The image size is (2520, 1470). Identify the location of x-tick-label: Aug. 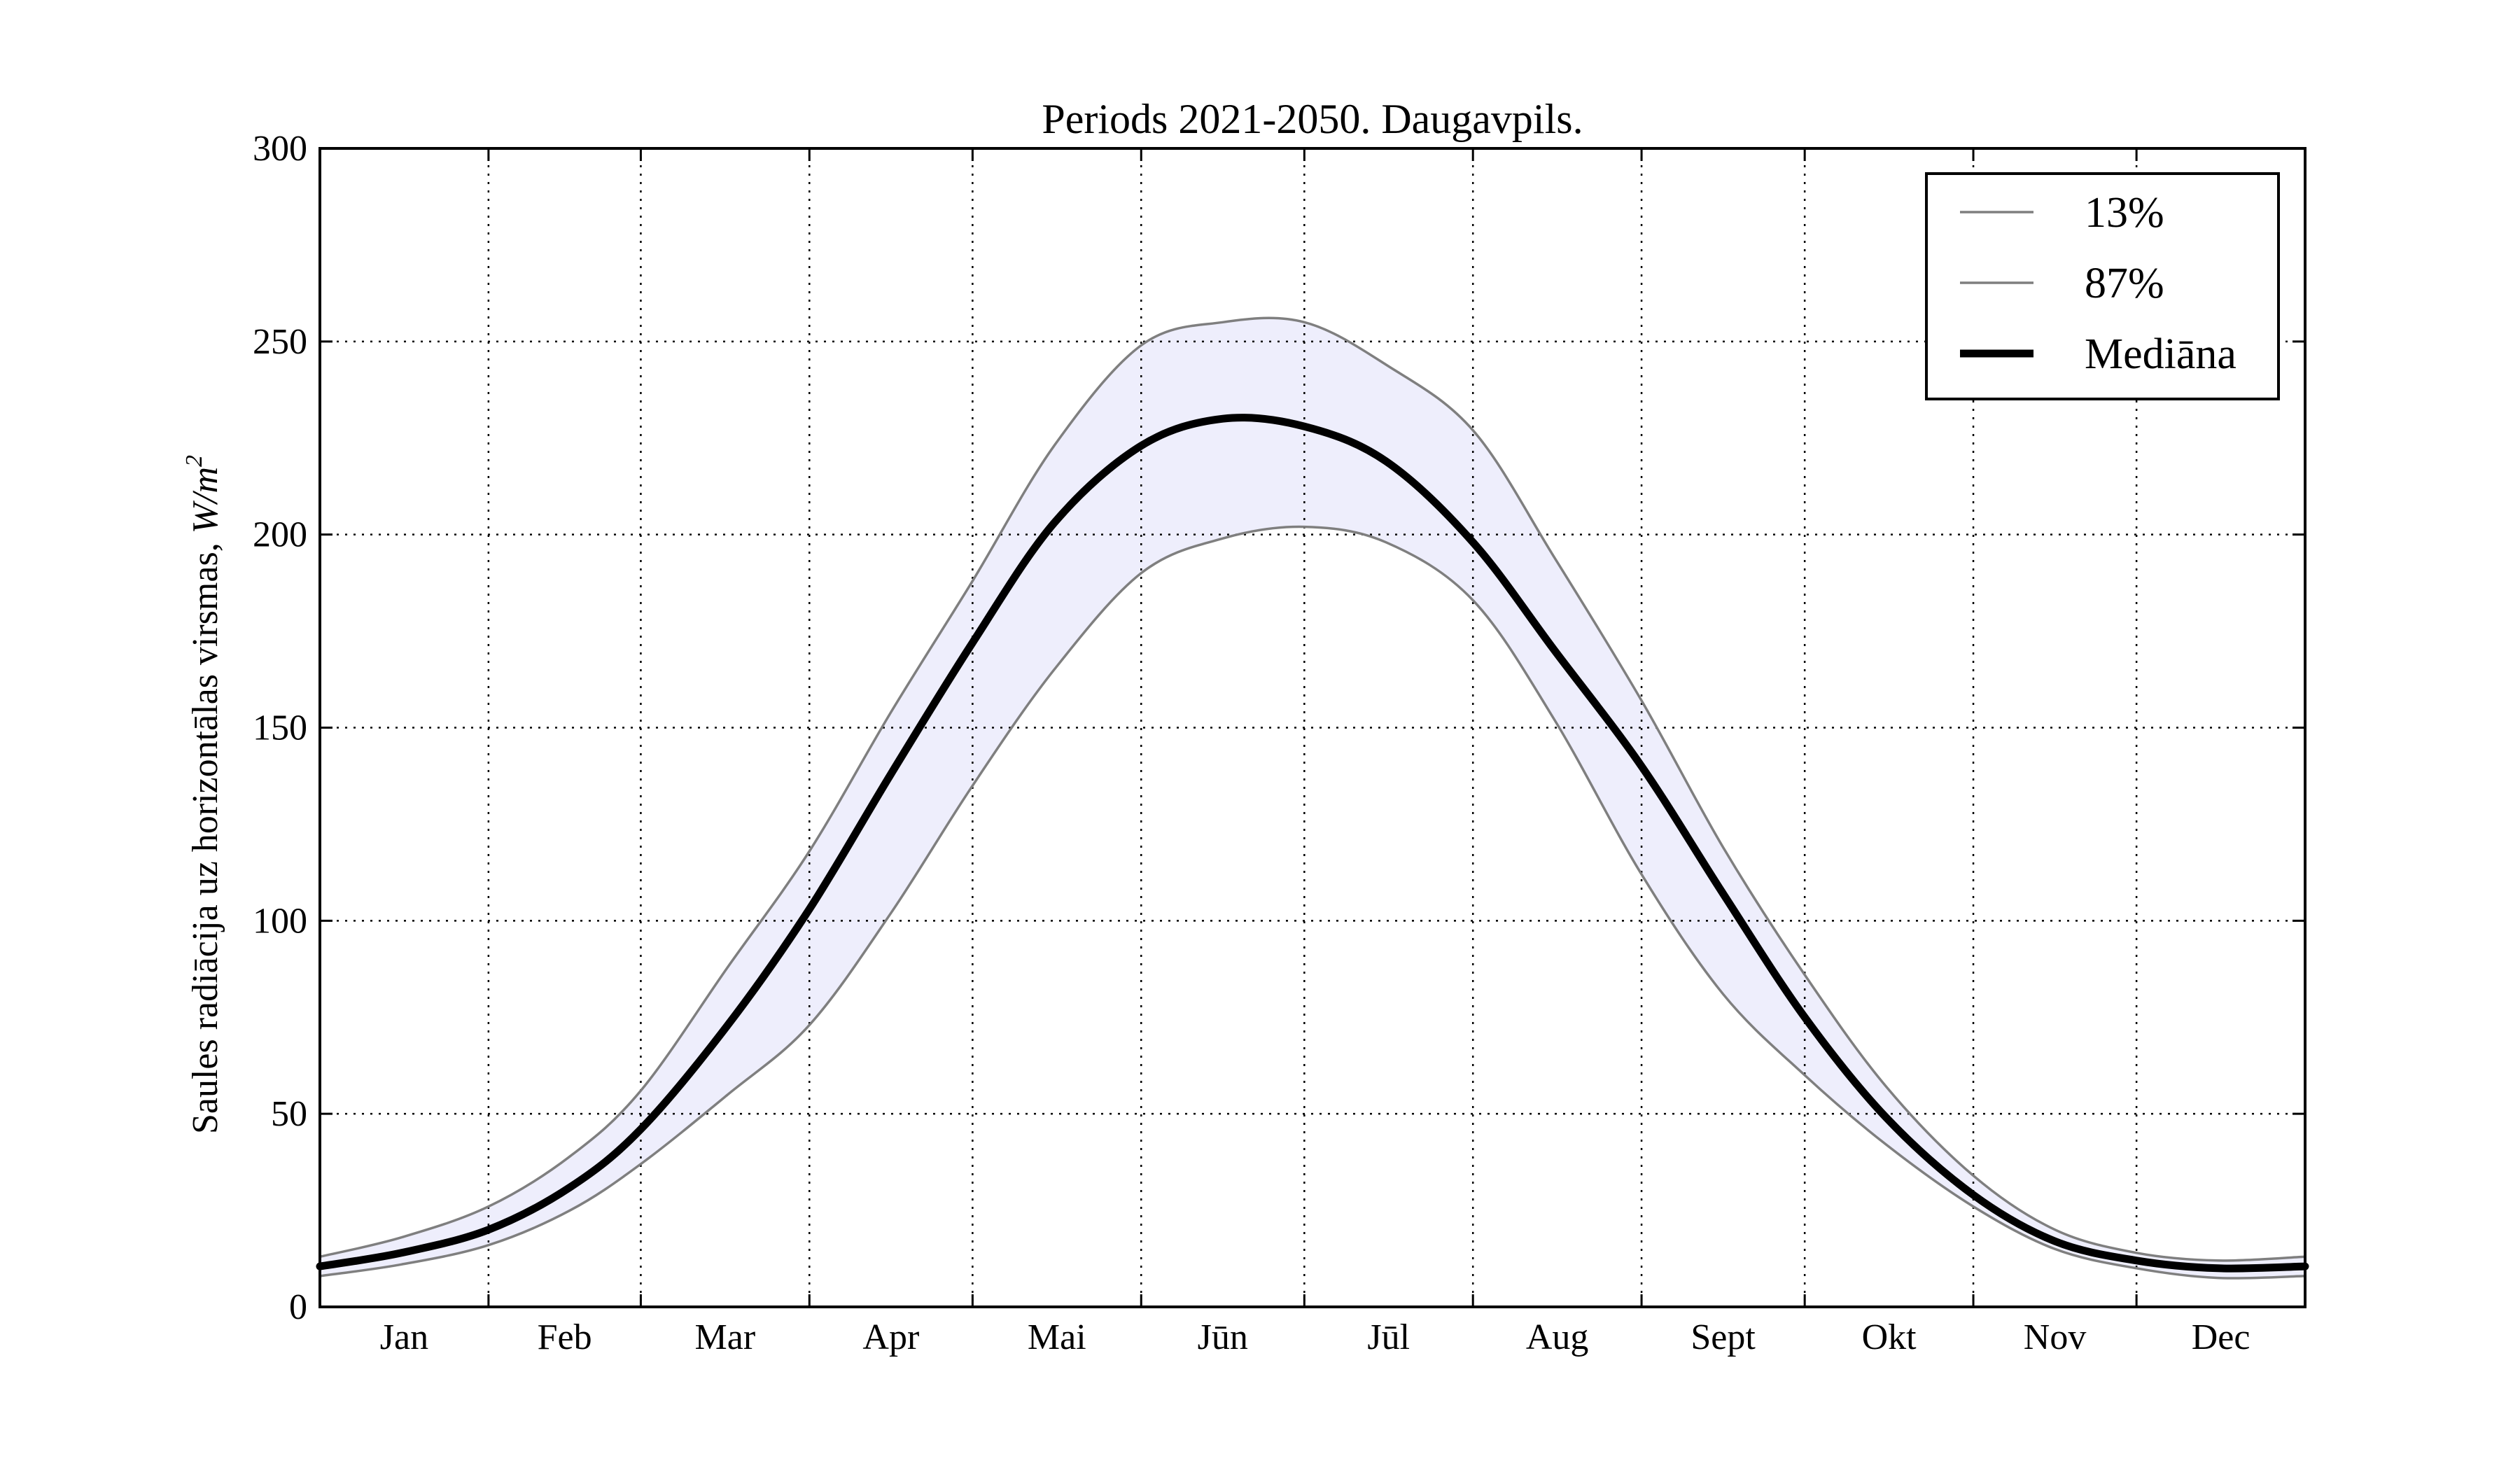
(1557, 1337).